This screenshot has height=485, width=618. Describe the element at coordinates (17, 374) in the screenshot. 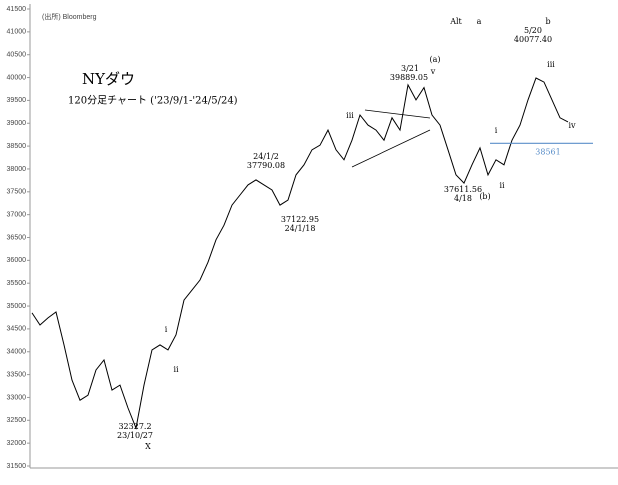

I see `y-tick-label: 33500` at that location.